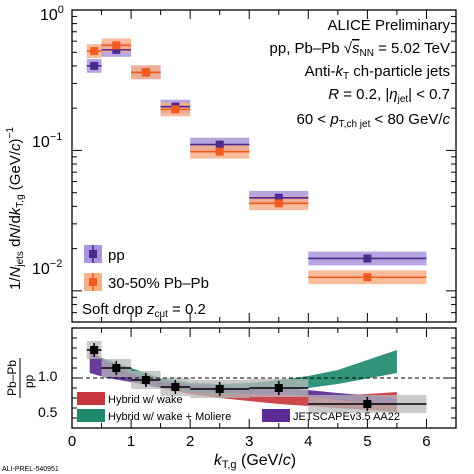 This screenshot has height=474, width=474. Describe the element at coordinates (158, 283) in the screenshot. I see `legend-pbpb-label: 30-50% Pb–Pb` at that location.